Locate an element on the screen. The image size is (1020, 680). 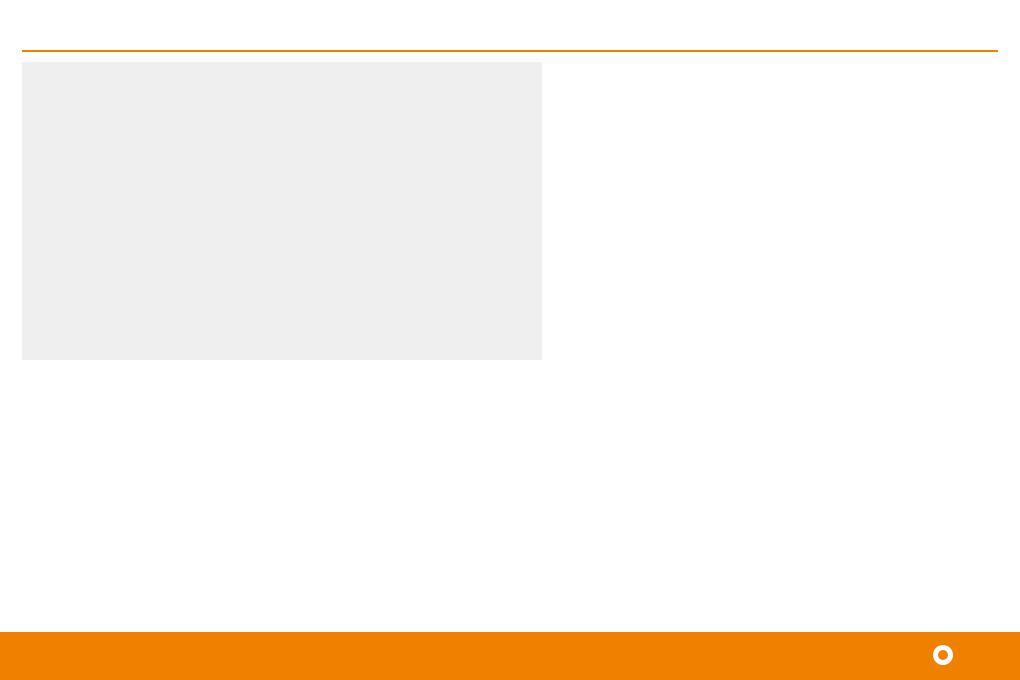
company-logo is located at coordinates (946, 655).